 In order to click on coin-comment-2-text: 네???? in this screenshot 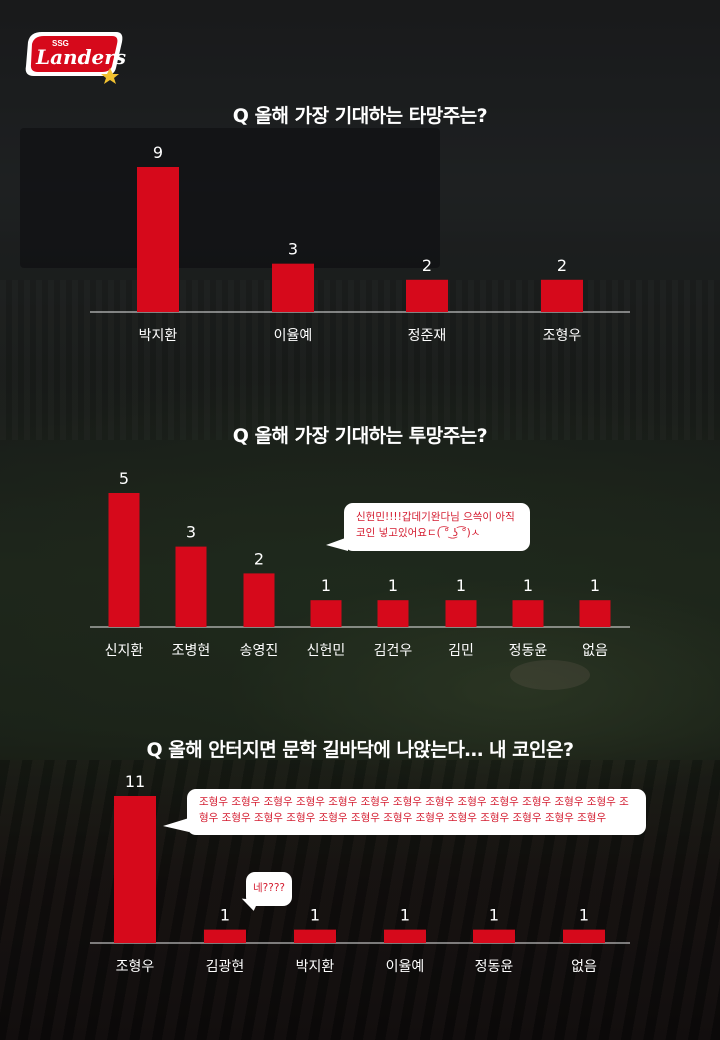, I will do `click(269, 888)`.